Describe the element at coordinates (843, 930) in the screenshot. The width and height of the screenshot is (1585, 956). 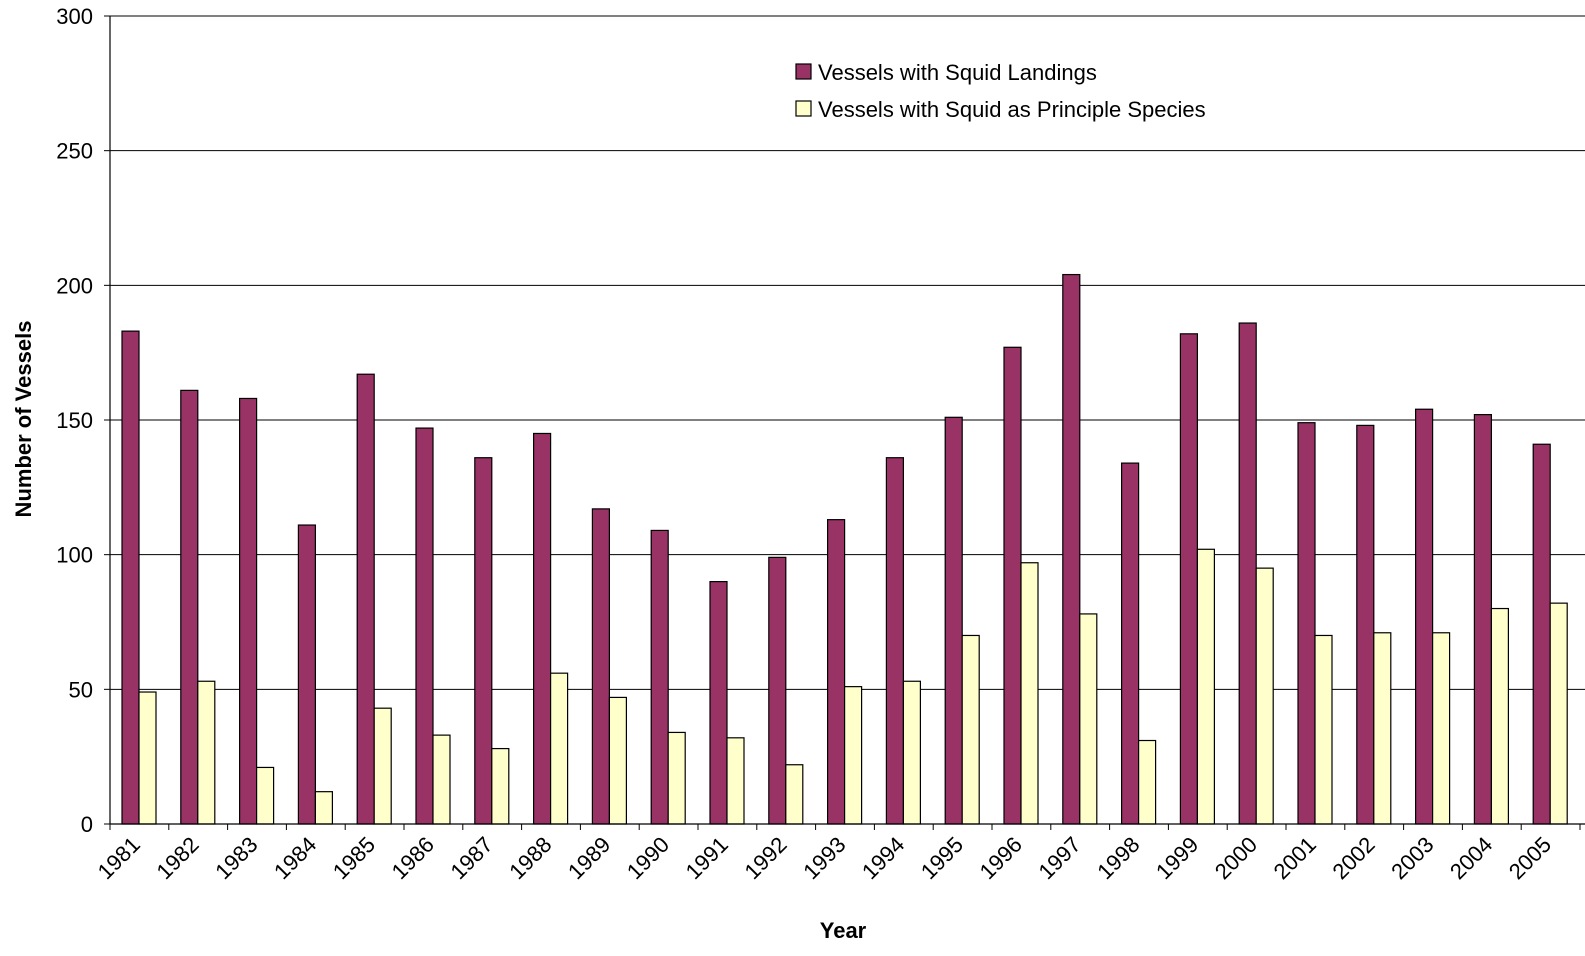
I see `x-axis-title: Year` at that location.